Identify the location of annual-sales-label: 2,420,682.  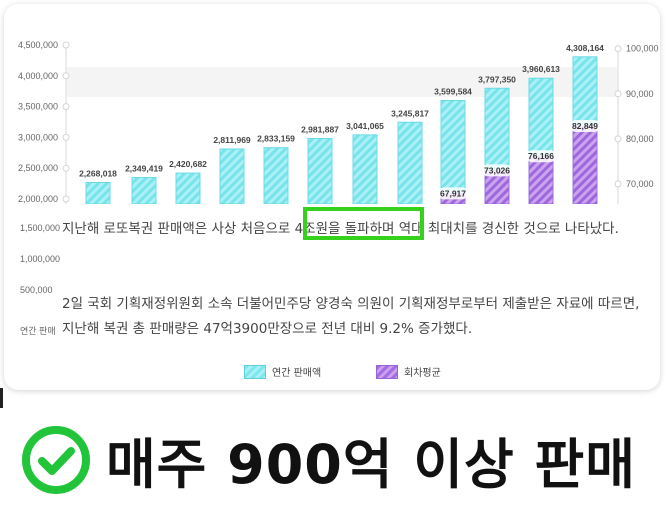
(188, 164).